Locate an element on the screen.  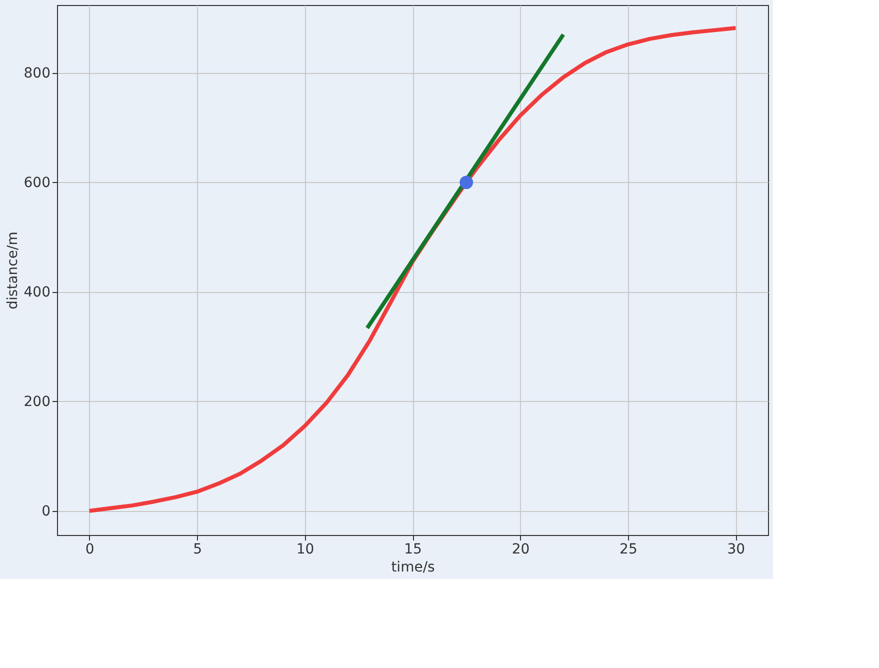
x-tick-label: 30 is located at coordinates (736, 550).